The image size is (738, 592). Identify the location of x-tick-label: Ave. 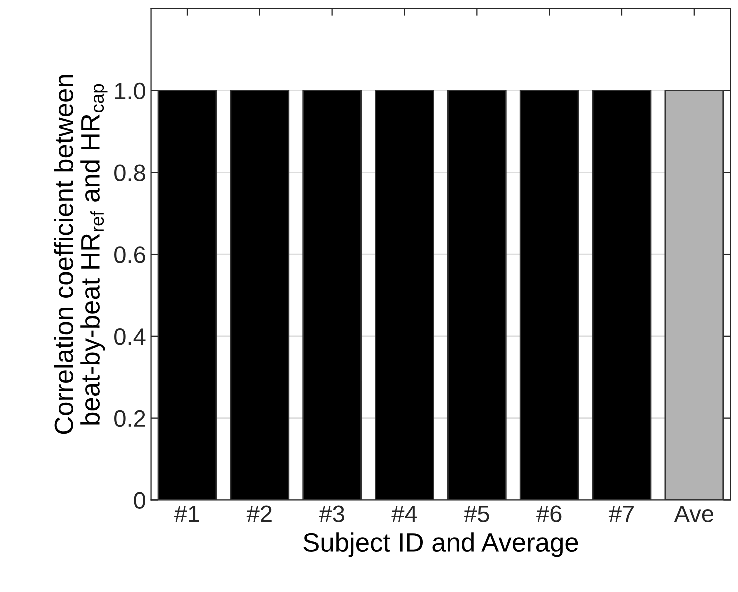
(694, 514).